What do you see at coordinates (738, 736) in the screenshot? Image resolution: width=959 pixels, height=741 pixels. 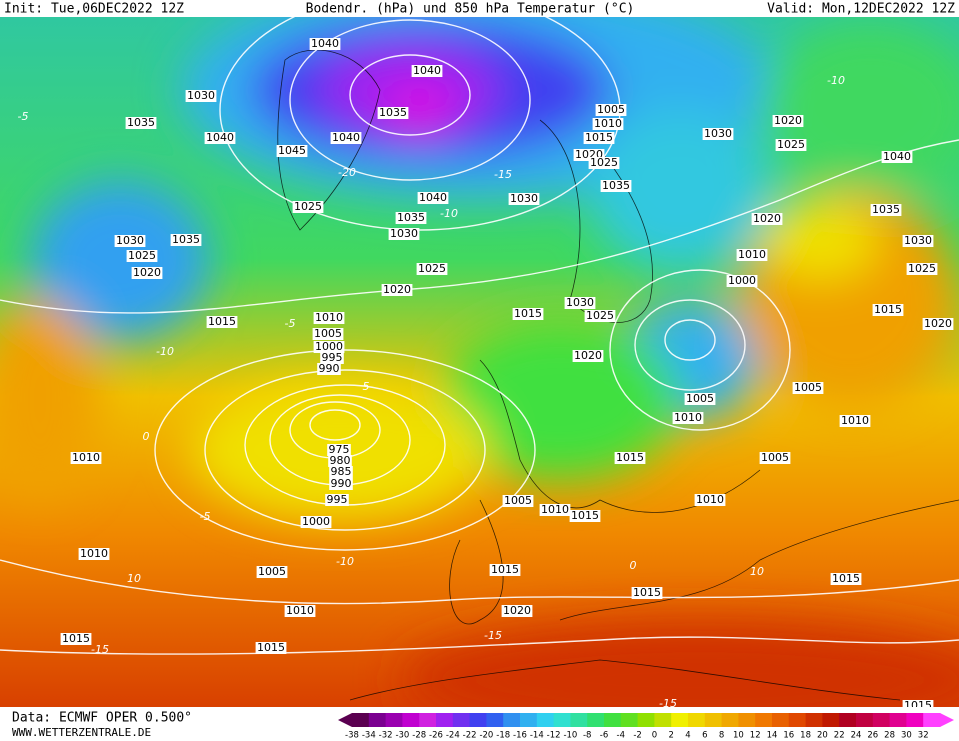 I see `colorbar-tick-label: 10` at bounding box center [738, 736].